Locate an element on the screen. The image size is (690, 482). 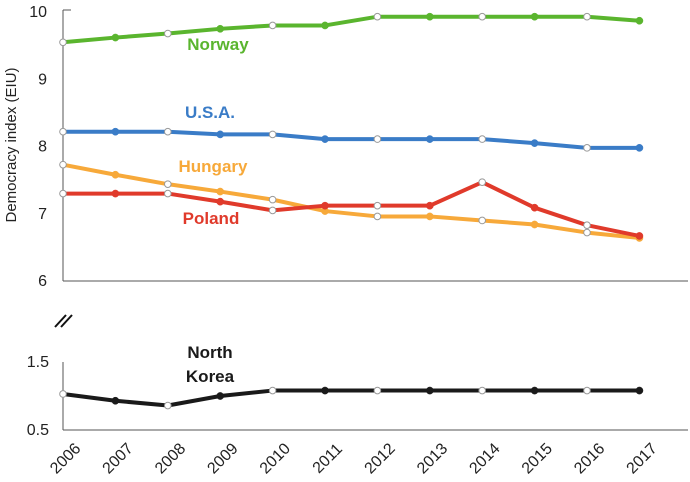
y-tick-label: 1.5 is located at coordinates (38, 362).